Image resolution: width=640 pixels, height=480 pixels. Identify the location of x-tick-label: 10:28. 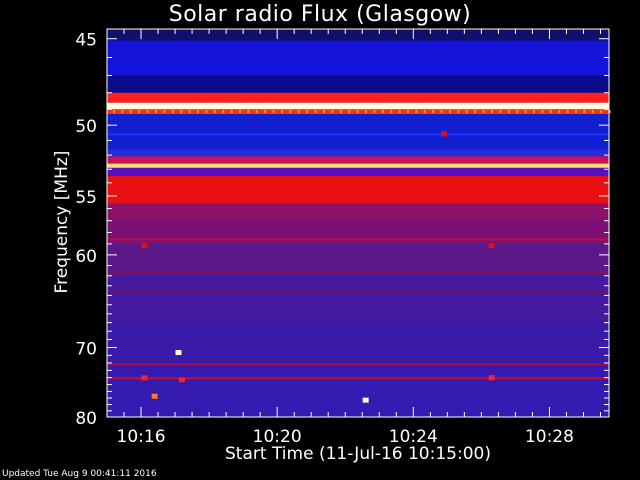
(549, 437).